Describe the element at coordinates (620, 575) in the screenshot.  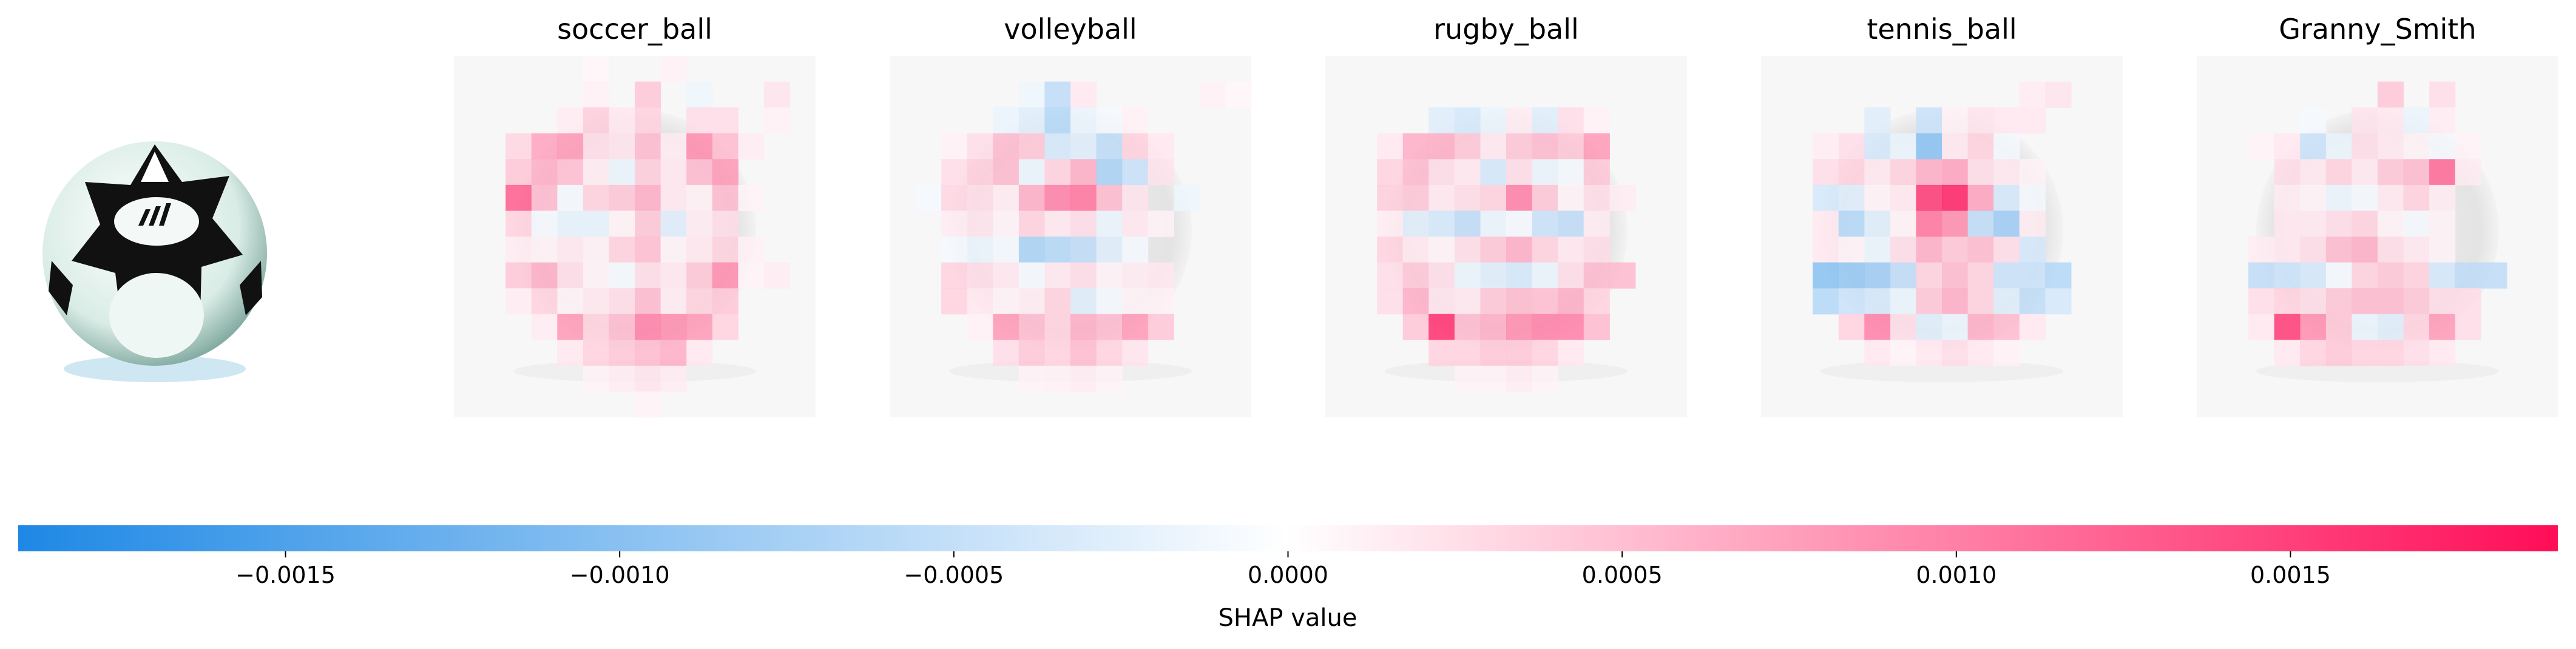
I see `colorbar-tick-label: −0.0010` at that location.